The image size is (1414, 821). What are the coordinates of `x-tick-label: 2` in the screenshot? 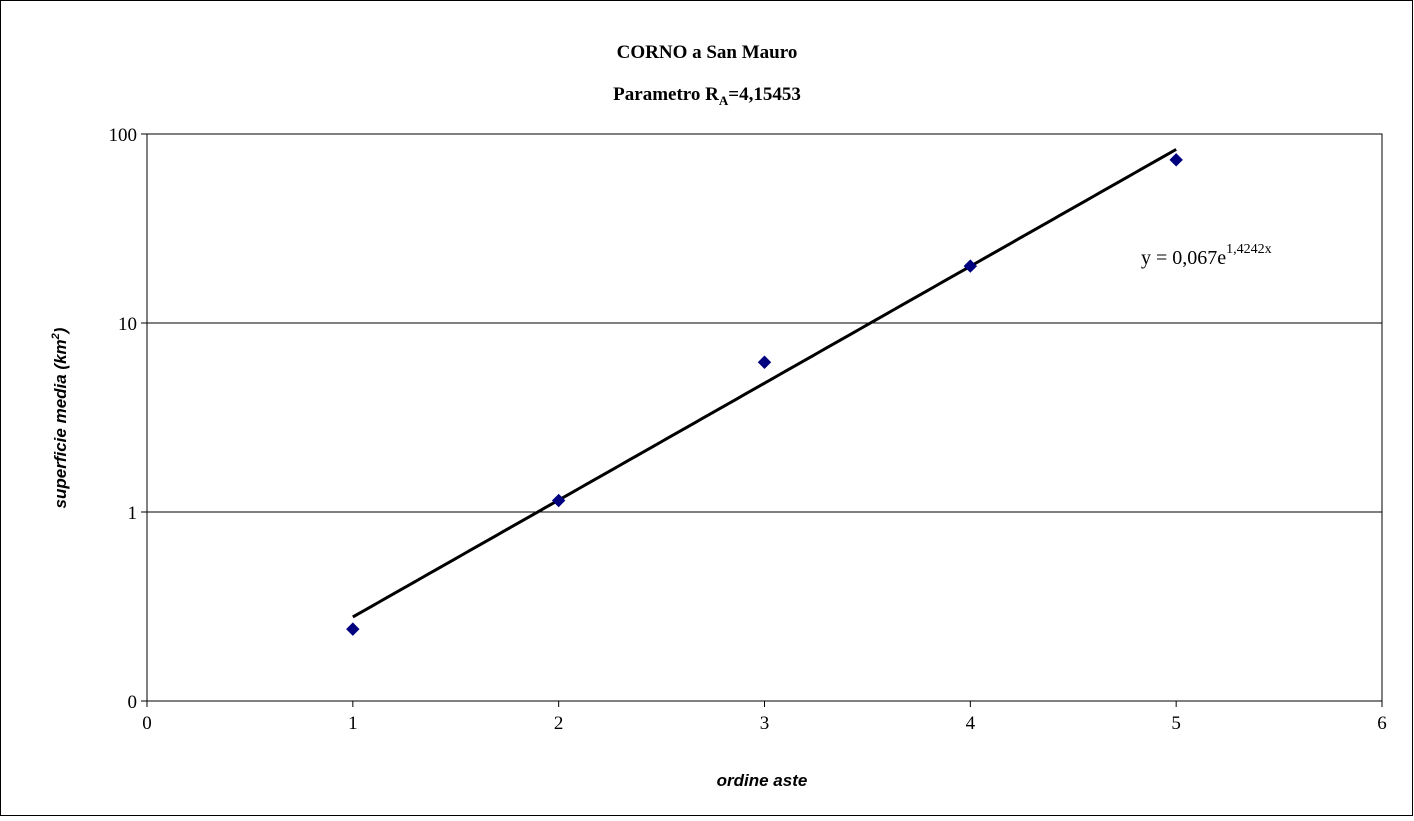 It's located at (559, 723).